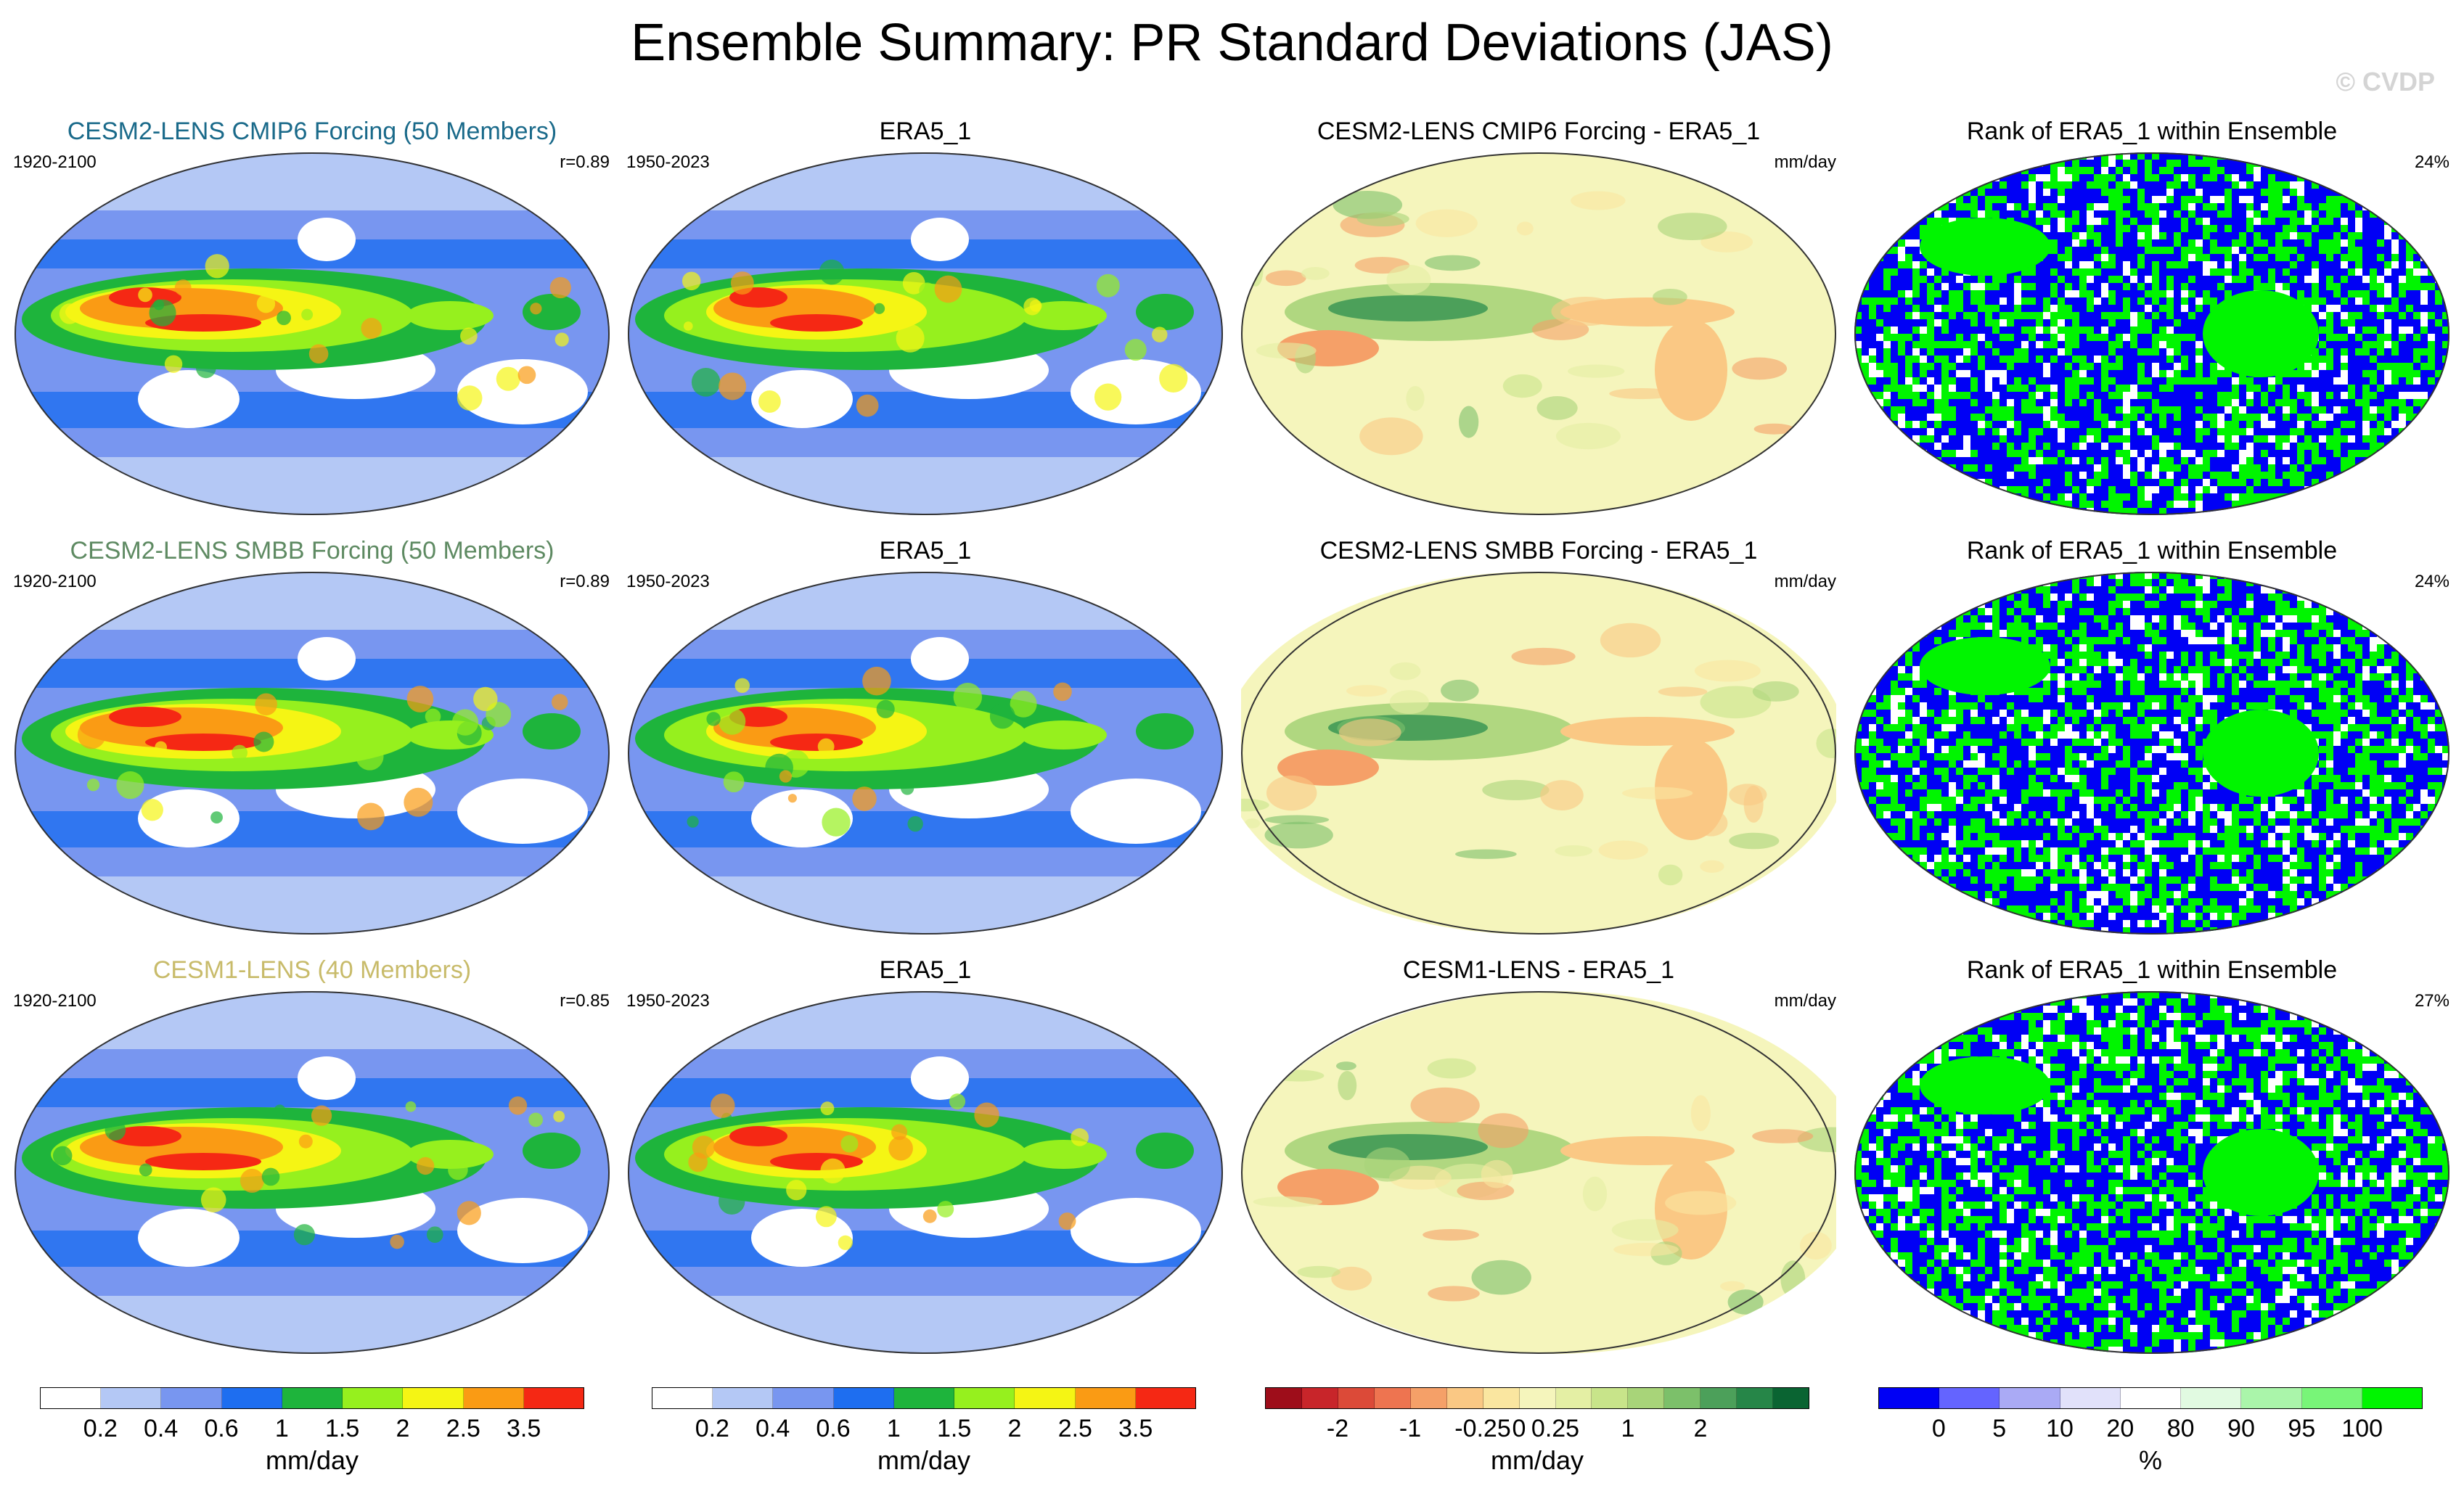 The width and height of the screenshot is (2464, 1491). Describe the element at coordinates (1999, 1428) in the screenshot. I see `colorbar-tick-label: 5` at that location.